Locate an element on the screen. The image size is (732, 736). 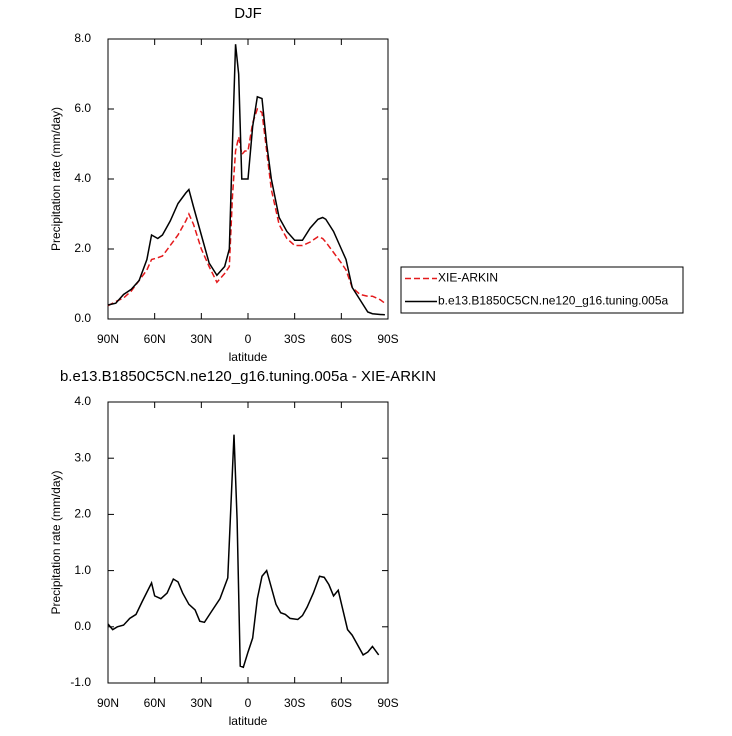
legend-label: b.e13.B1850C5CN.ne120_g16.tuning.005a is located at coordinates (553, 301).